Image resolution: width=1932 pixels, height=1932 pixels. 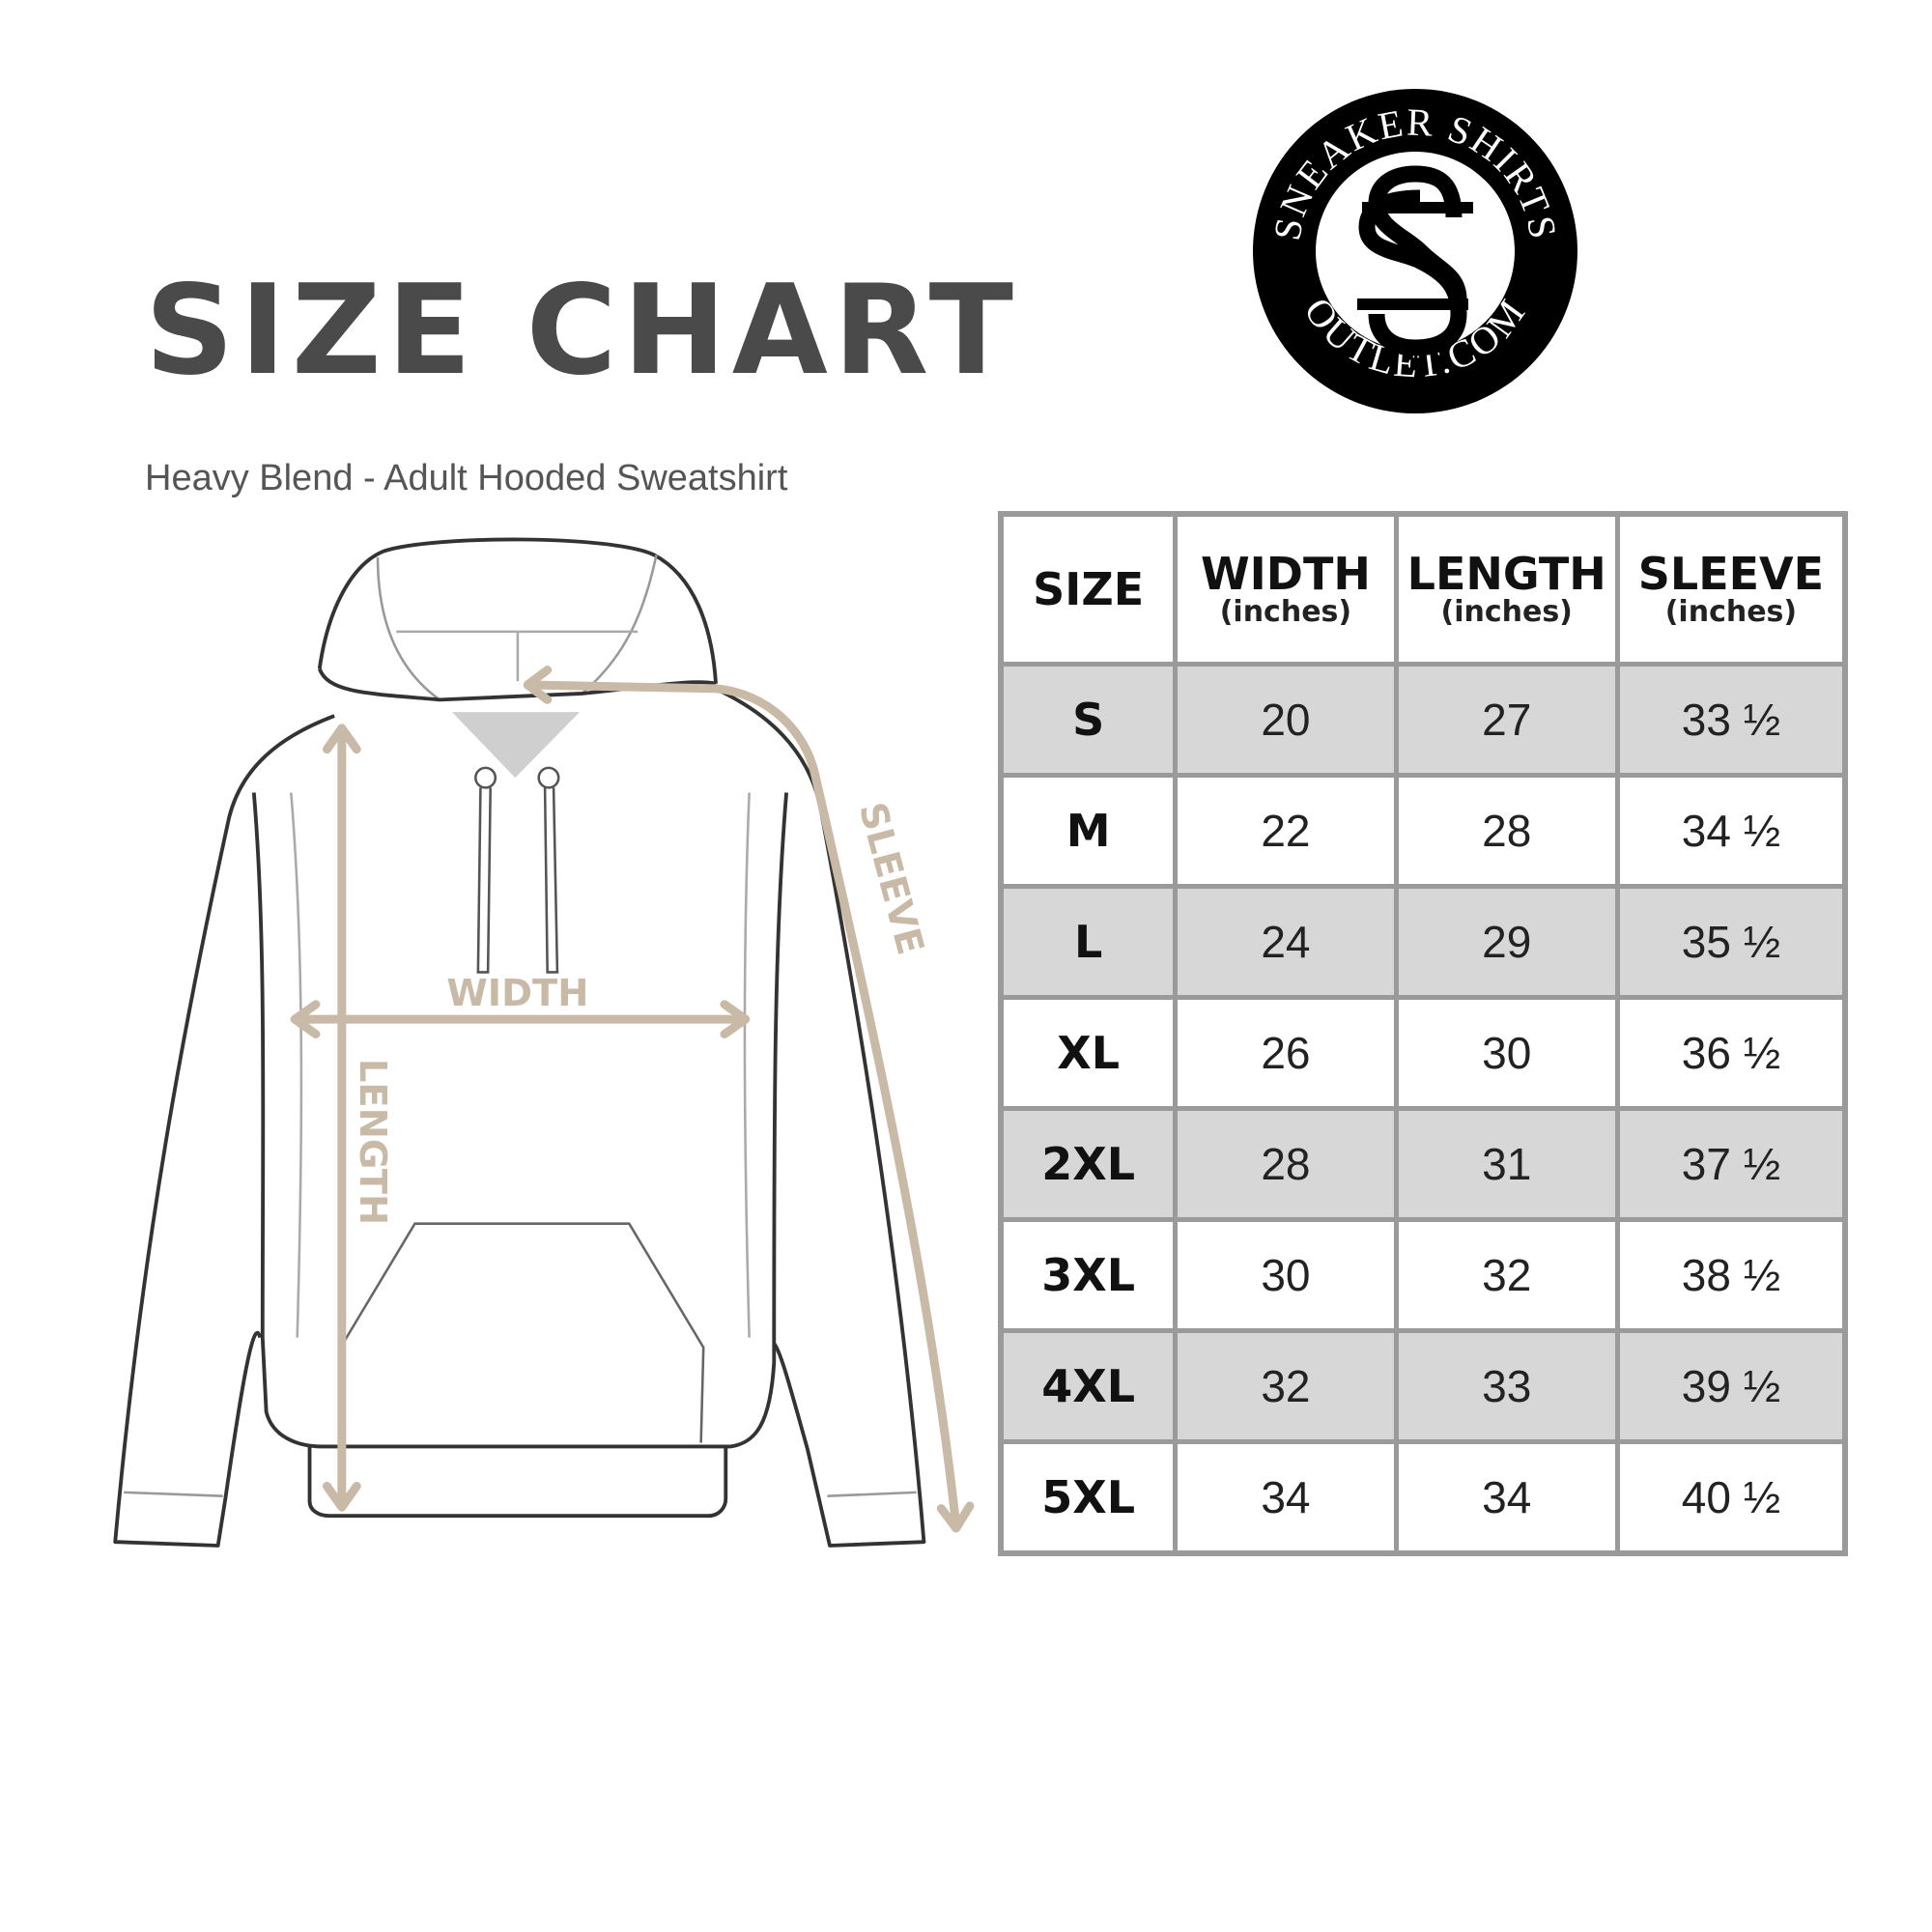 What do you see at coordinates (517, 870) in the screenshot?
I see `drawstrings` at bounding box center [517, 870].